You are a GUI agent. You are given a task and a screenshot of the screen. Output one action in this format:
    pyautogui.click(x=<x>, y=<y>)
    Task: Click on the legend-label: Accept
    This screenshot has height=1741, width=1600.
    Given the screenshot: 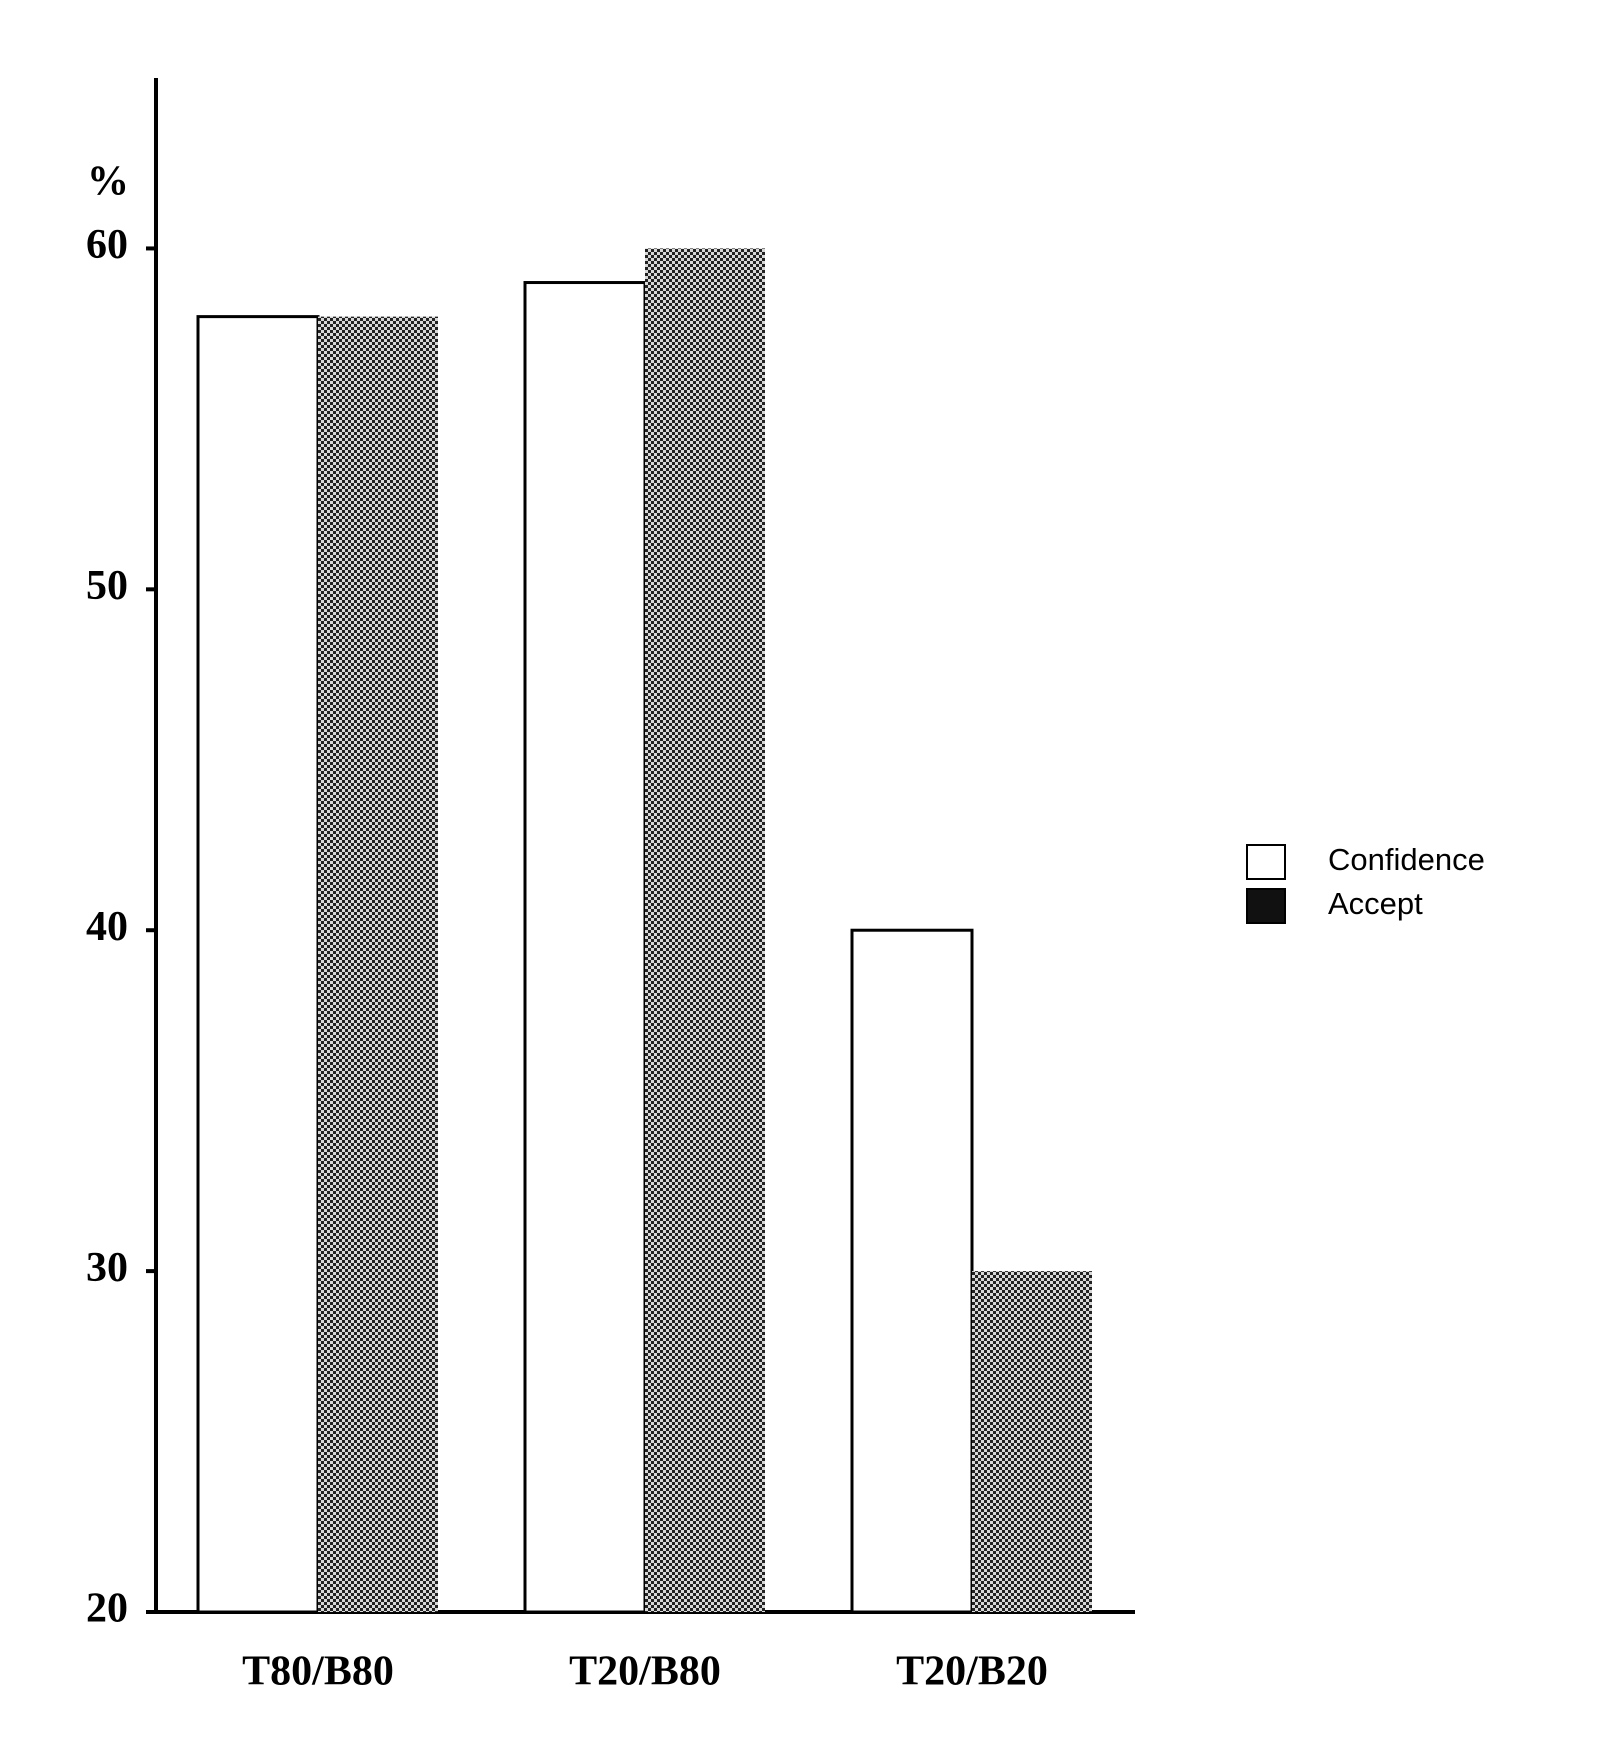 What is the action you would take?
    pyautogui.click(x=1375, y=903)
    